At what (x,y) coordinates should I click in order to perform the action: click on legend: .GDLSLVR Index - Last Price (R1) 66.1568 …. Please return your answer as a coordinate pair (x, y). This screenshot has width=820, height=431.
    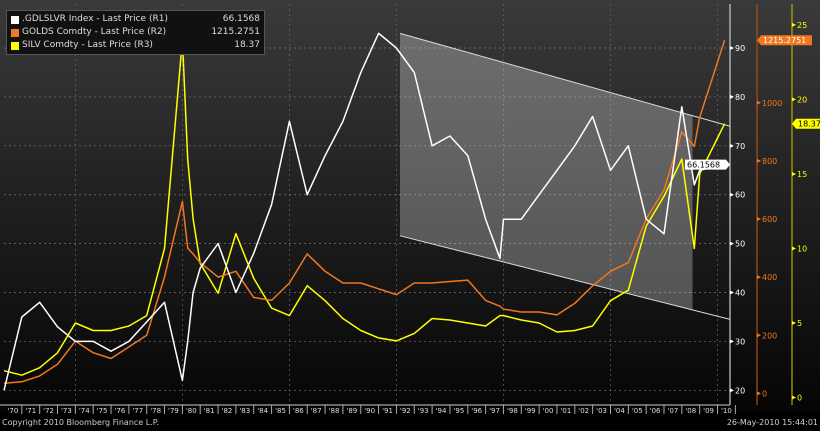
    Looking at the image, I should click on (135, 32).